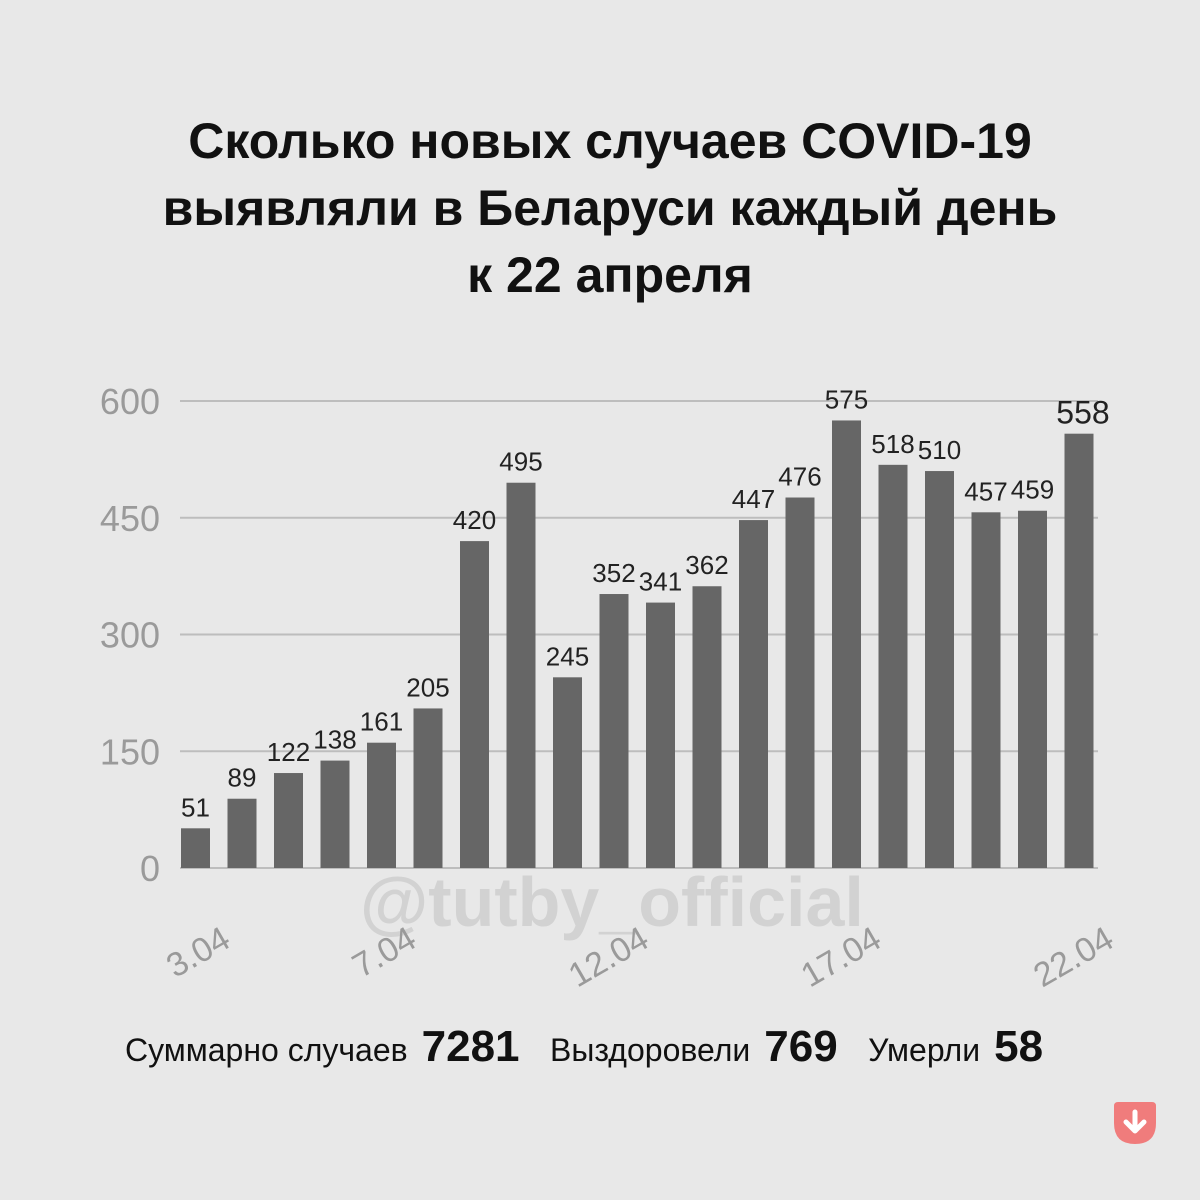 This screenshot has width=1200, height=1200. Describe the element at coordinates (427, 687) in the screenshot. I see `data-label: 205` at that location.